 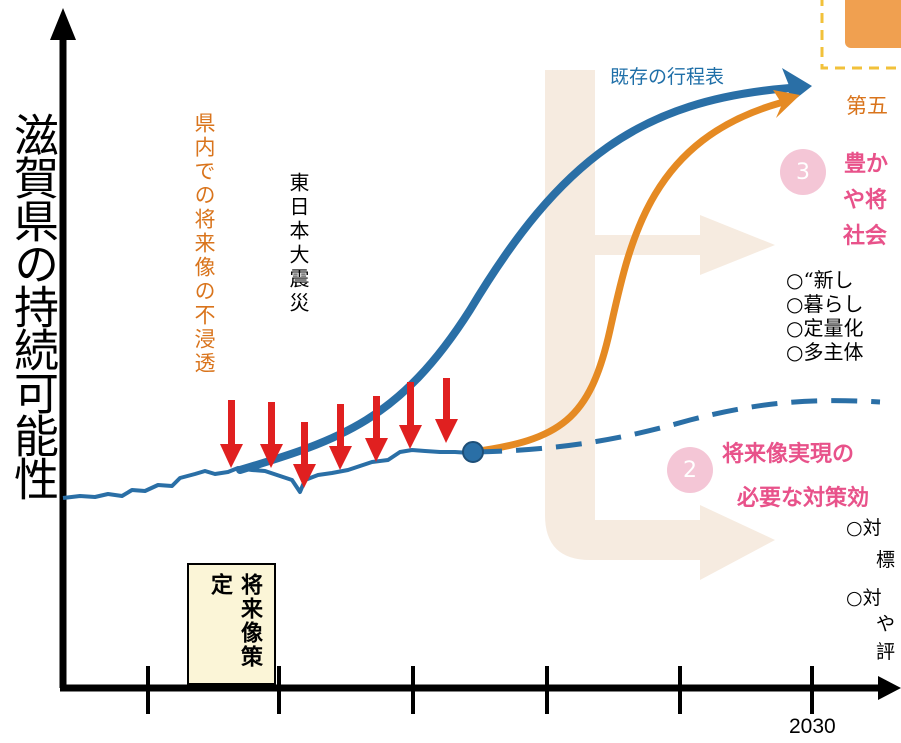 I want to click on item3-bullet-2: ○暮らし, so click(x=825, y=304).